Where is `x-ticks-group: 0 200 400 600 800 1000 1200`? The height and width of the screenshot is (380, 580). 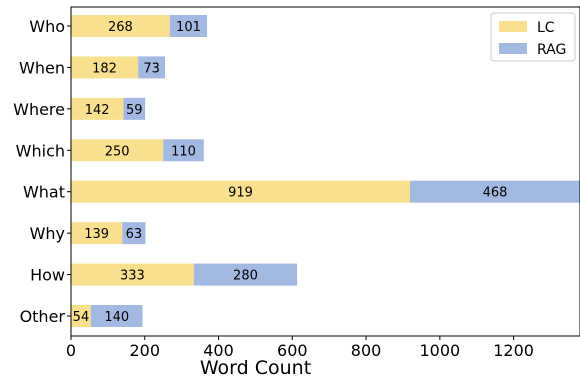
x-ticks-group: 0 200 400 600 800 1000 1200 is located at coordinates (300, 348).